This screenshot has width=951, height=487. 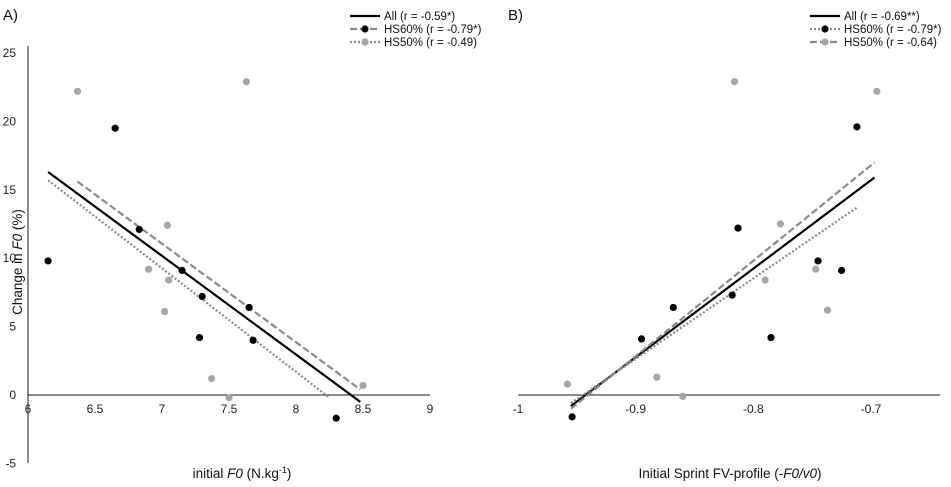 I want to click on panel-a-y-tick-label: 25, so click(x=10, y=53).